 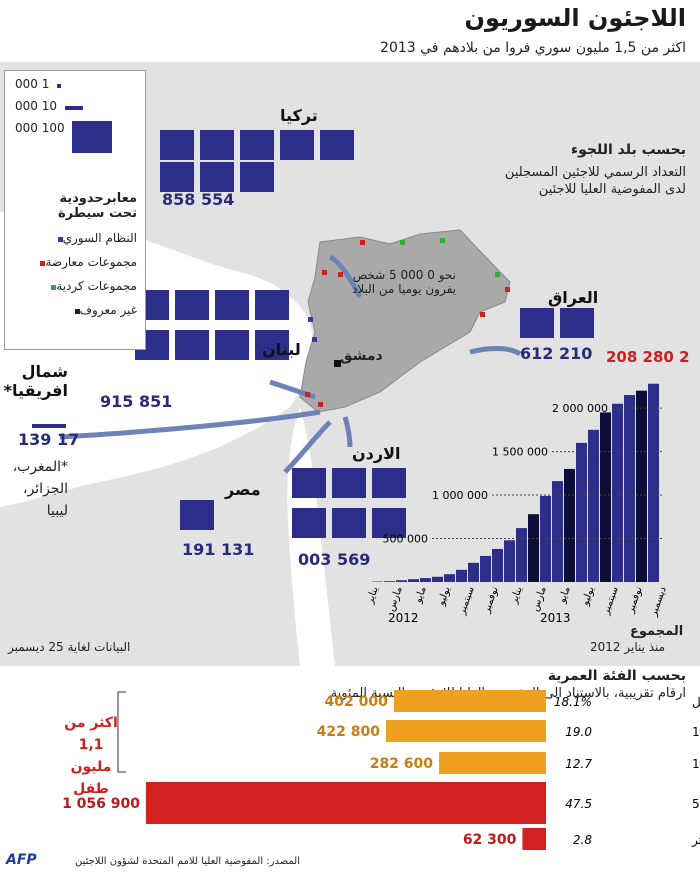 I want to click on grid-north-africa-block, so click(x=49, y=426).